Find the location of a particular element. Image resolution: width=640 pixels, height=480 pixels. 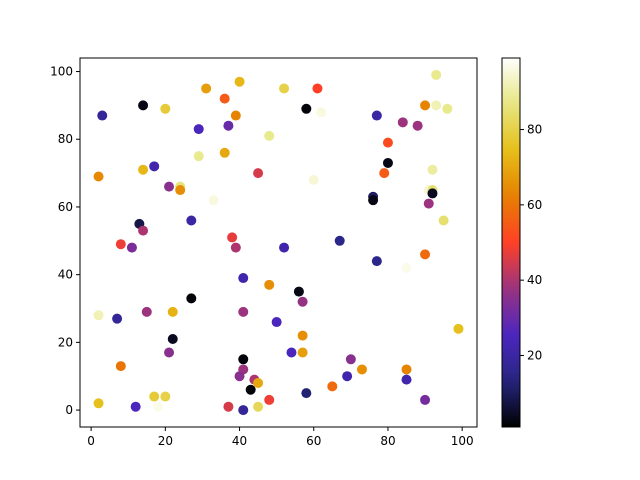

y-tick-label: 0 is located at coordinates (69, 410).